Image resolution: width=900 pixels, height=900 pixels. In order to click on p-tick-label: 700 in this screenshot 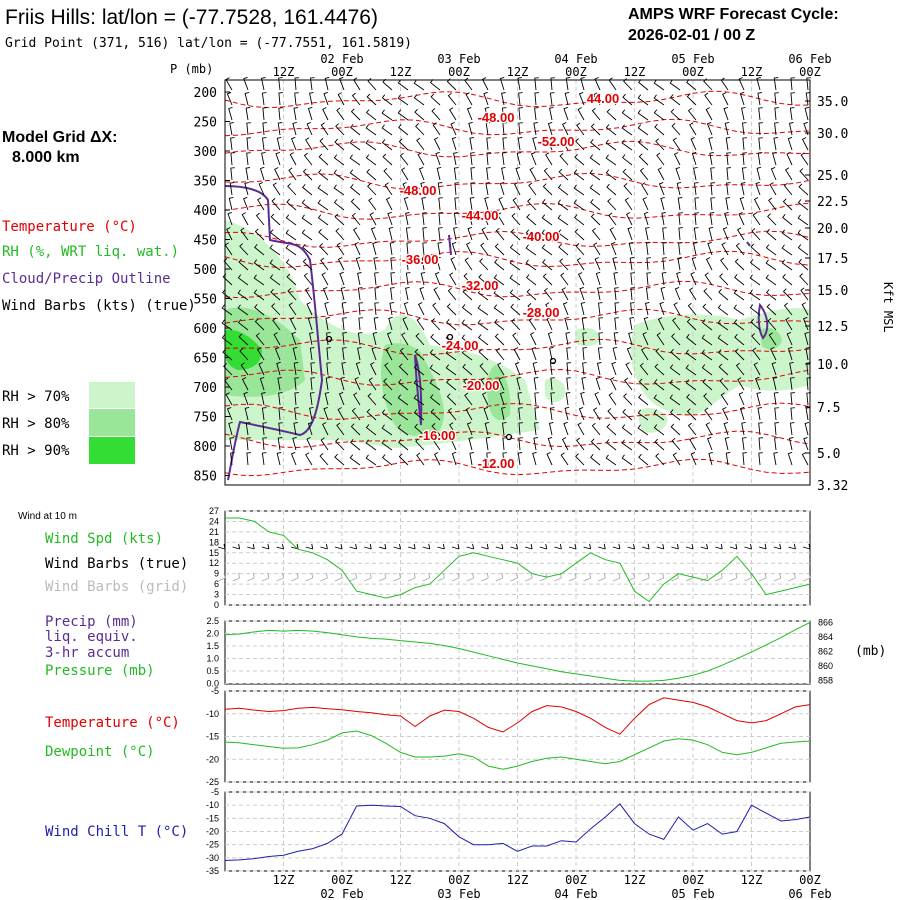, I will do `click(205, 388)`.